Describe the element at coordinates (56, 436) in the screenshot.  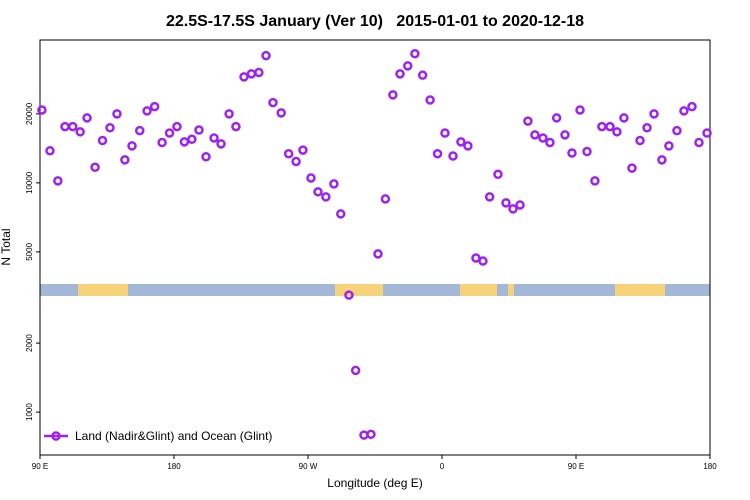
I see `legend-marker` at that location.